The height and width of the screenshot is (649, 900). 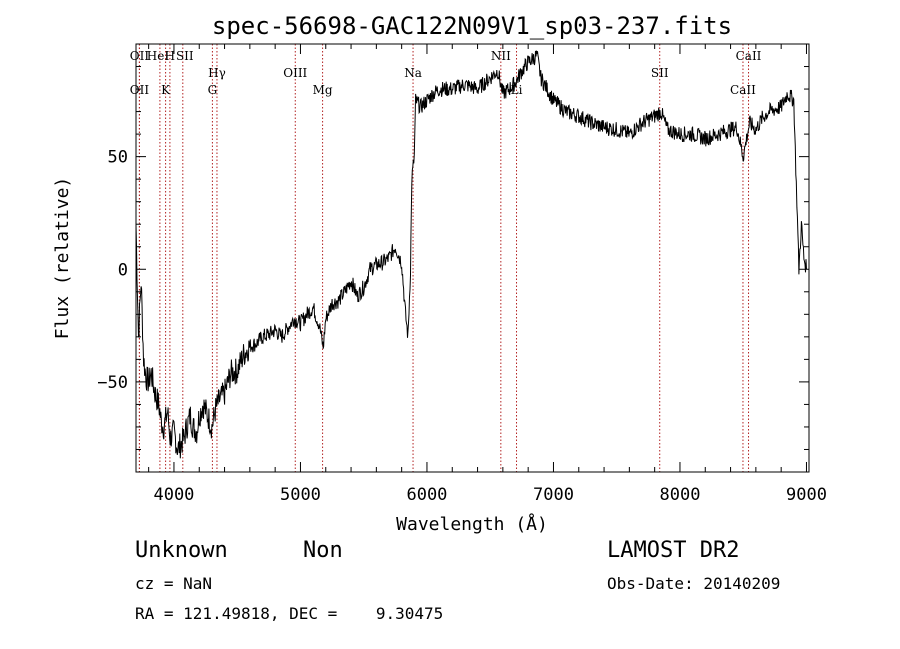 What do you see at coordinates (501, 56) in the screenshot?
I see `line-label: NII` at bounding box center [501, 56].